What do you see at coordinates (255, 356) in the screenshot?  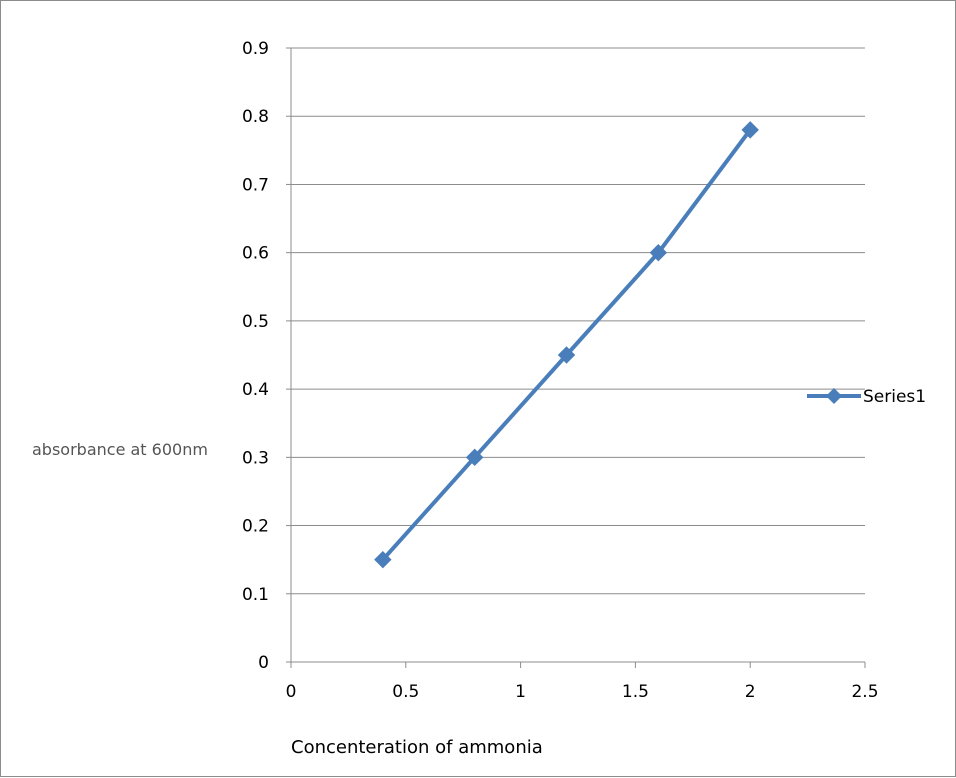 I see `y-tick-labels: 0 0.1 0.2 0.3 0.4 0.5 0.6 0.7 0.8 0.9` at bounding box center [255, 356].